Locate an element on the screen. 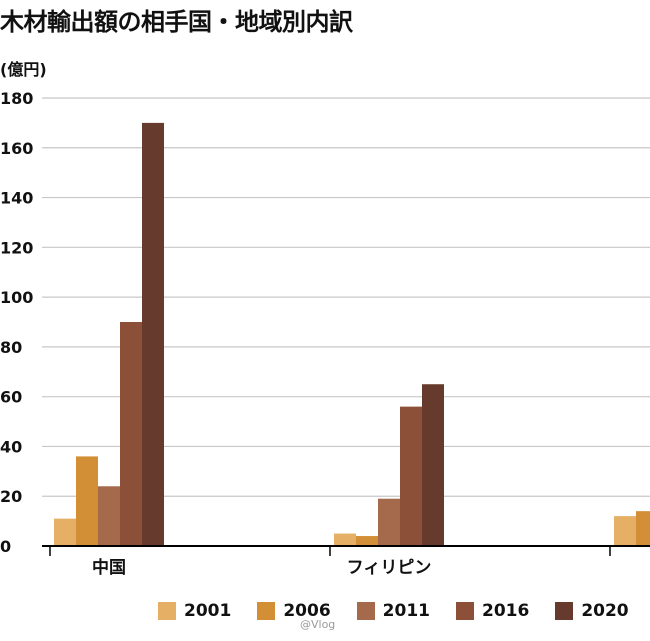 This screenshot has width=650, height=641. legend-label-2020: 2020 is located at coordinates (605, 611).